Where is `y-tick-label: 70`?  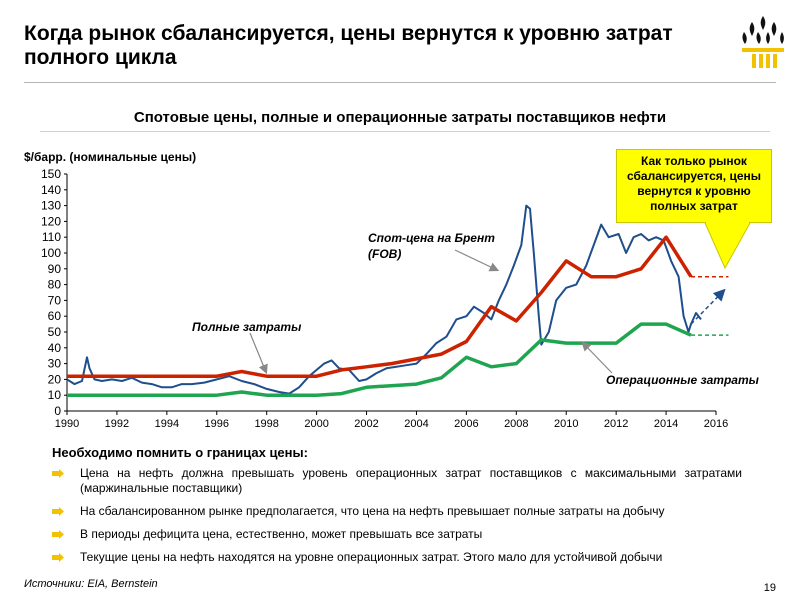 y-tick-label: 70 is located at coordinates (55, 300).